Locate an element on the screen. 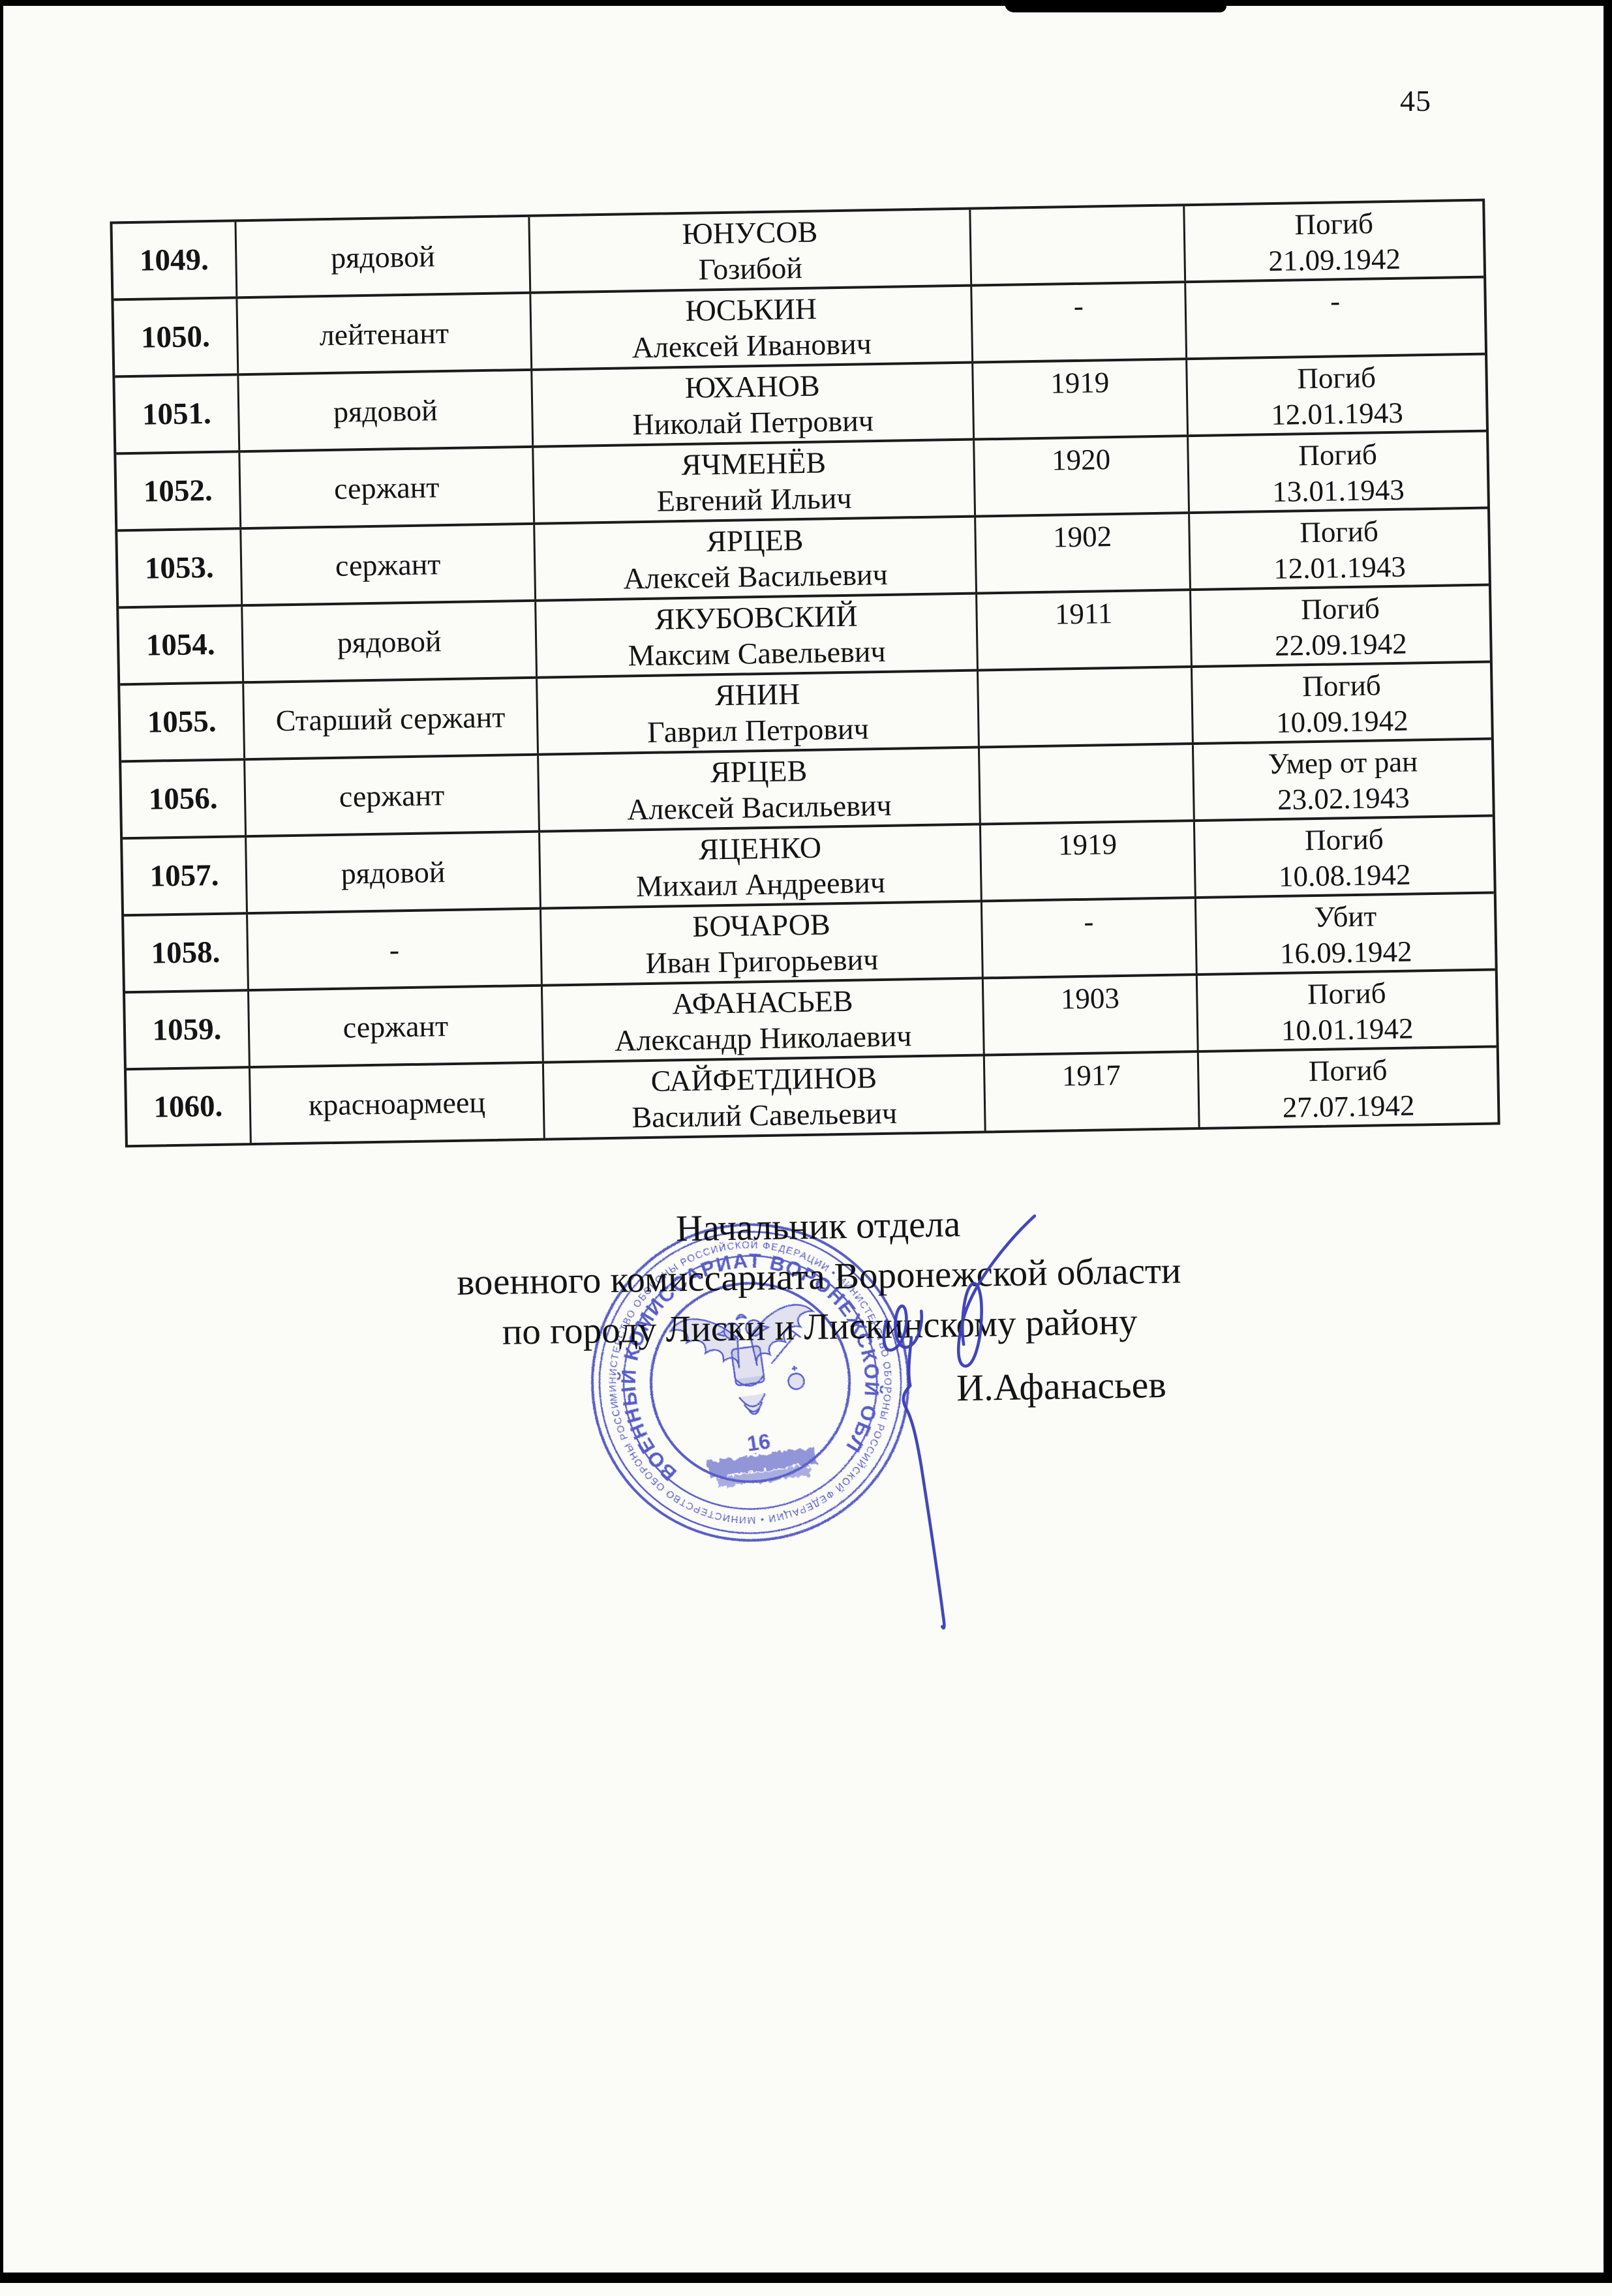  seal-center-number: 16 is located at coordinates (759, 1442).